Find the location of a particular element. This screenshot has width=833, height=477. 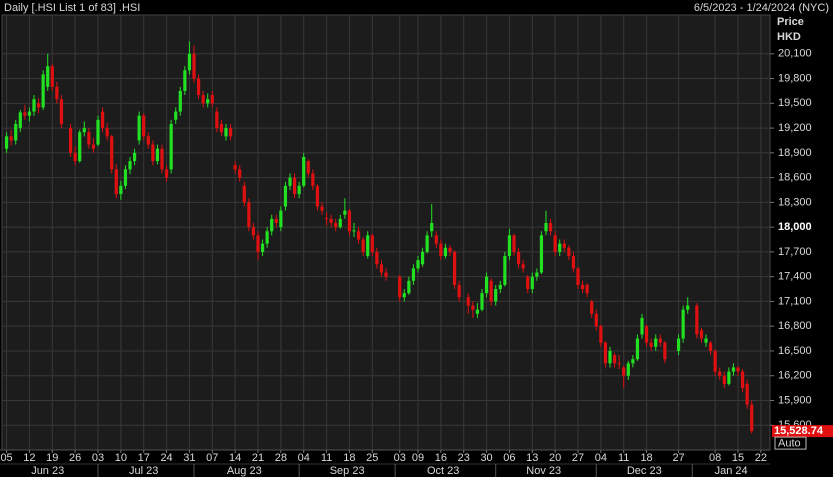

month-label: Dec 23 is located at coordinates (644, 471).